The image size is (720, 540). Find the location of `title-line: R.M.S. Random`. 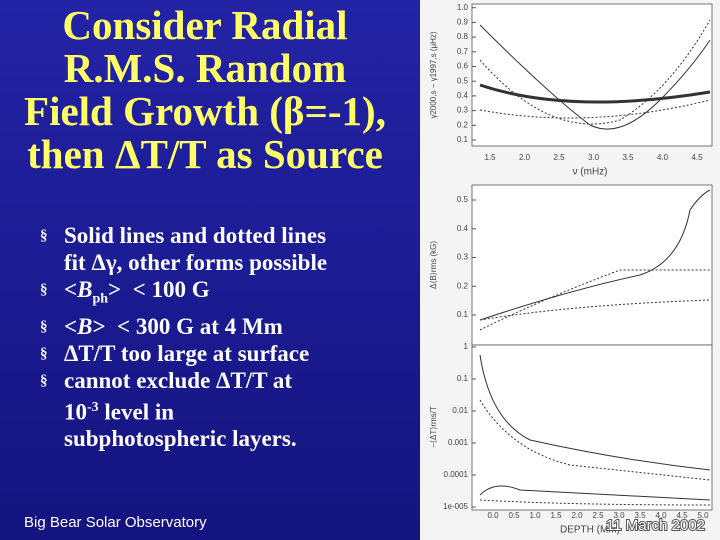

title-line: R.M.S. Random is located at coordinates (205, 68).